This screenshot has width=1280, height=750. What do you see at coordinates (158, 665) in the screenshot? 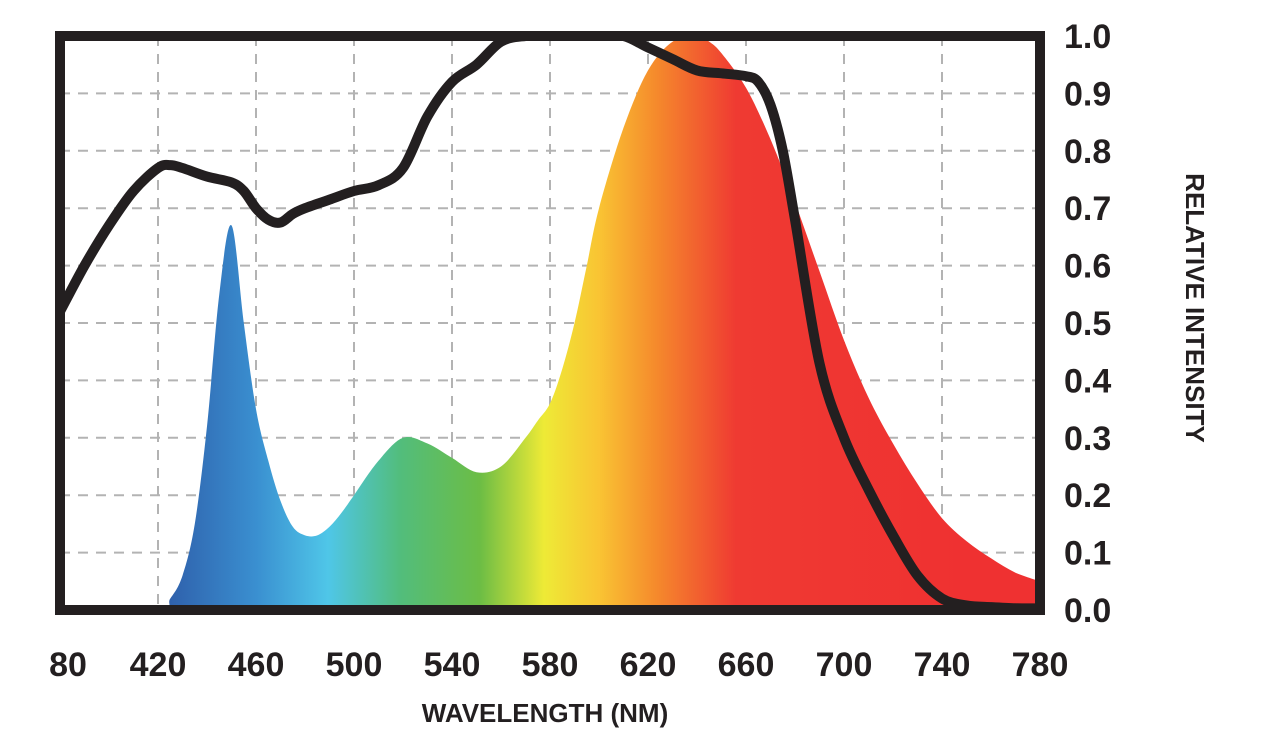
I see `x-tick-label: 420` at bounding box center [158, 665].